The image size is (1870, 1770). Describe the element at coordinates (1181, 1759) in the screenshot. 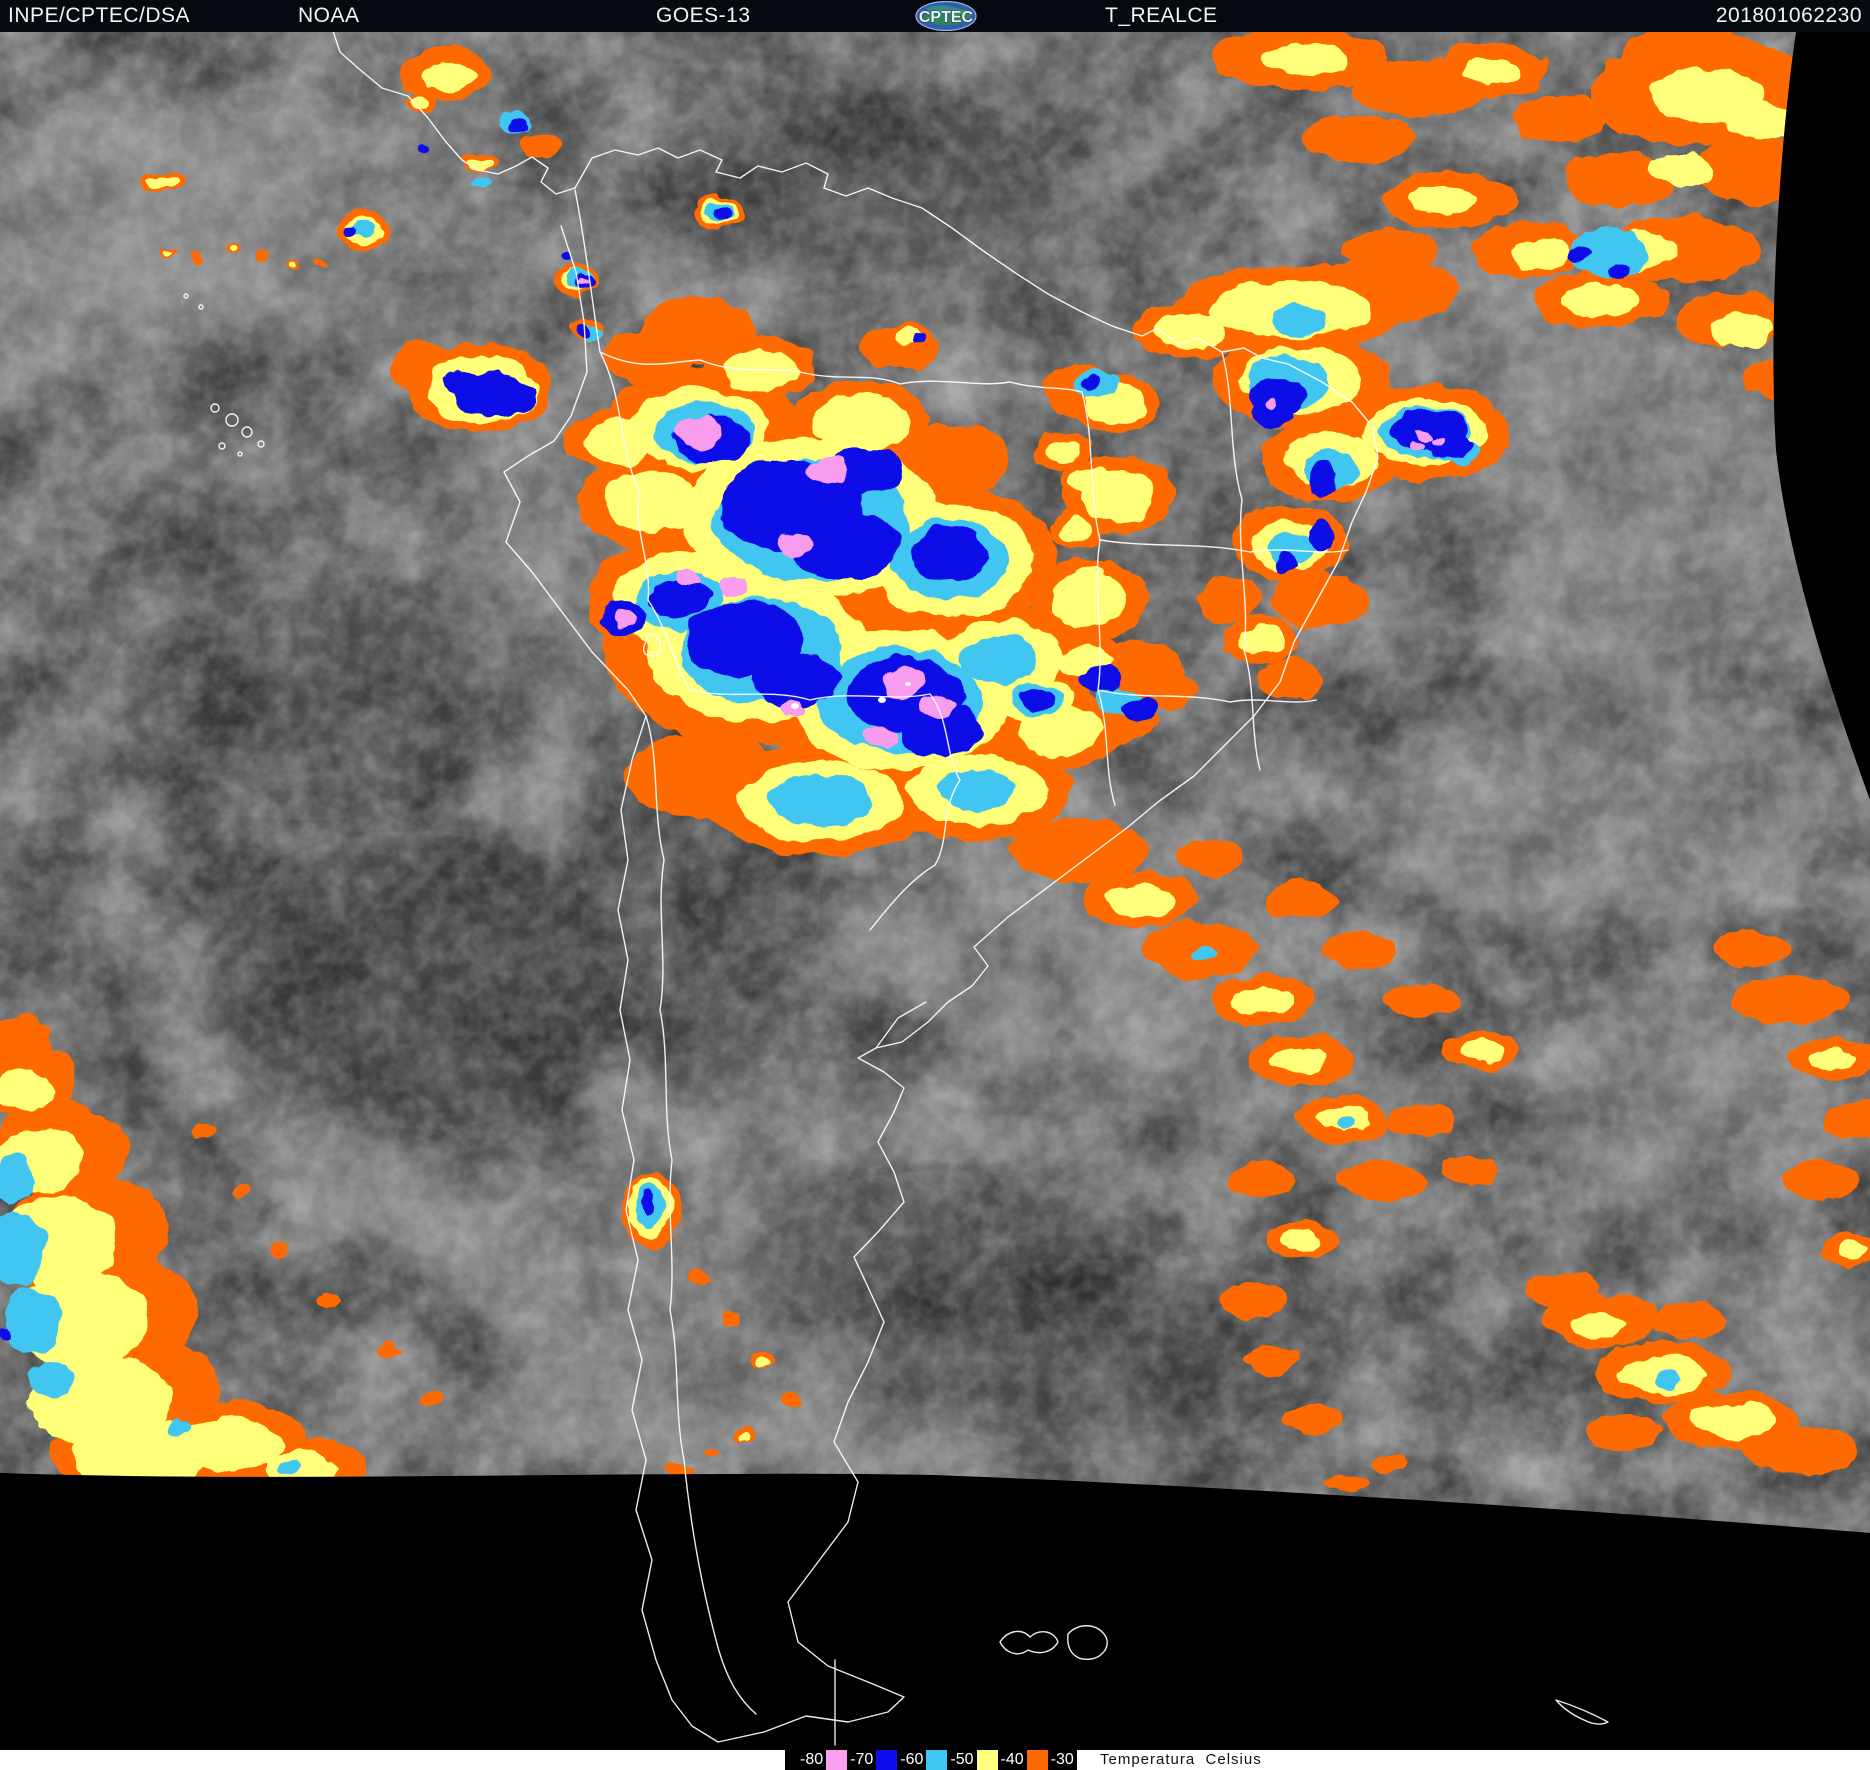

I see `legend-title: Temperatura Celsius` at that location.